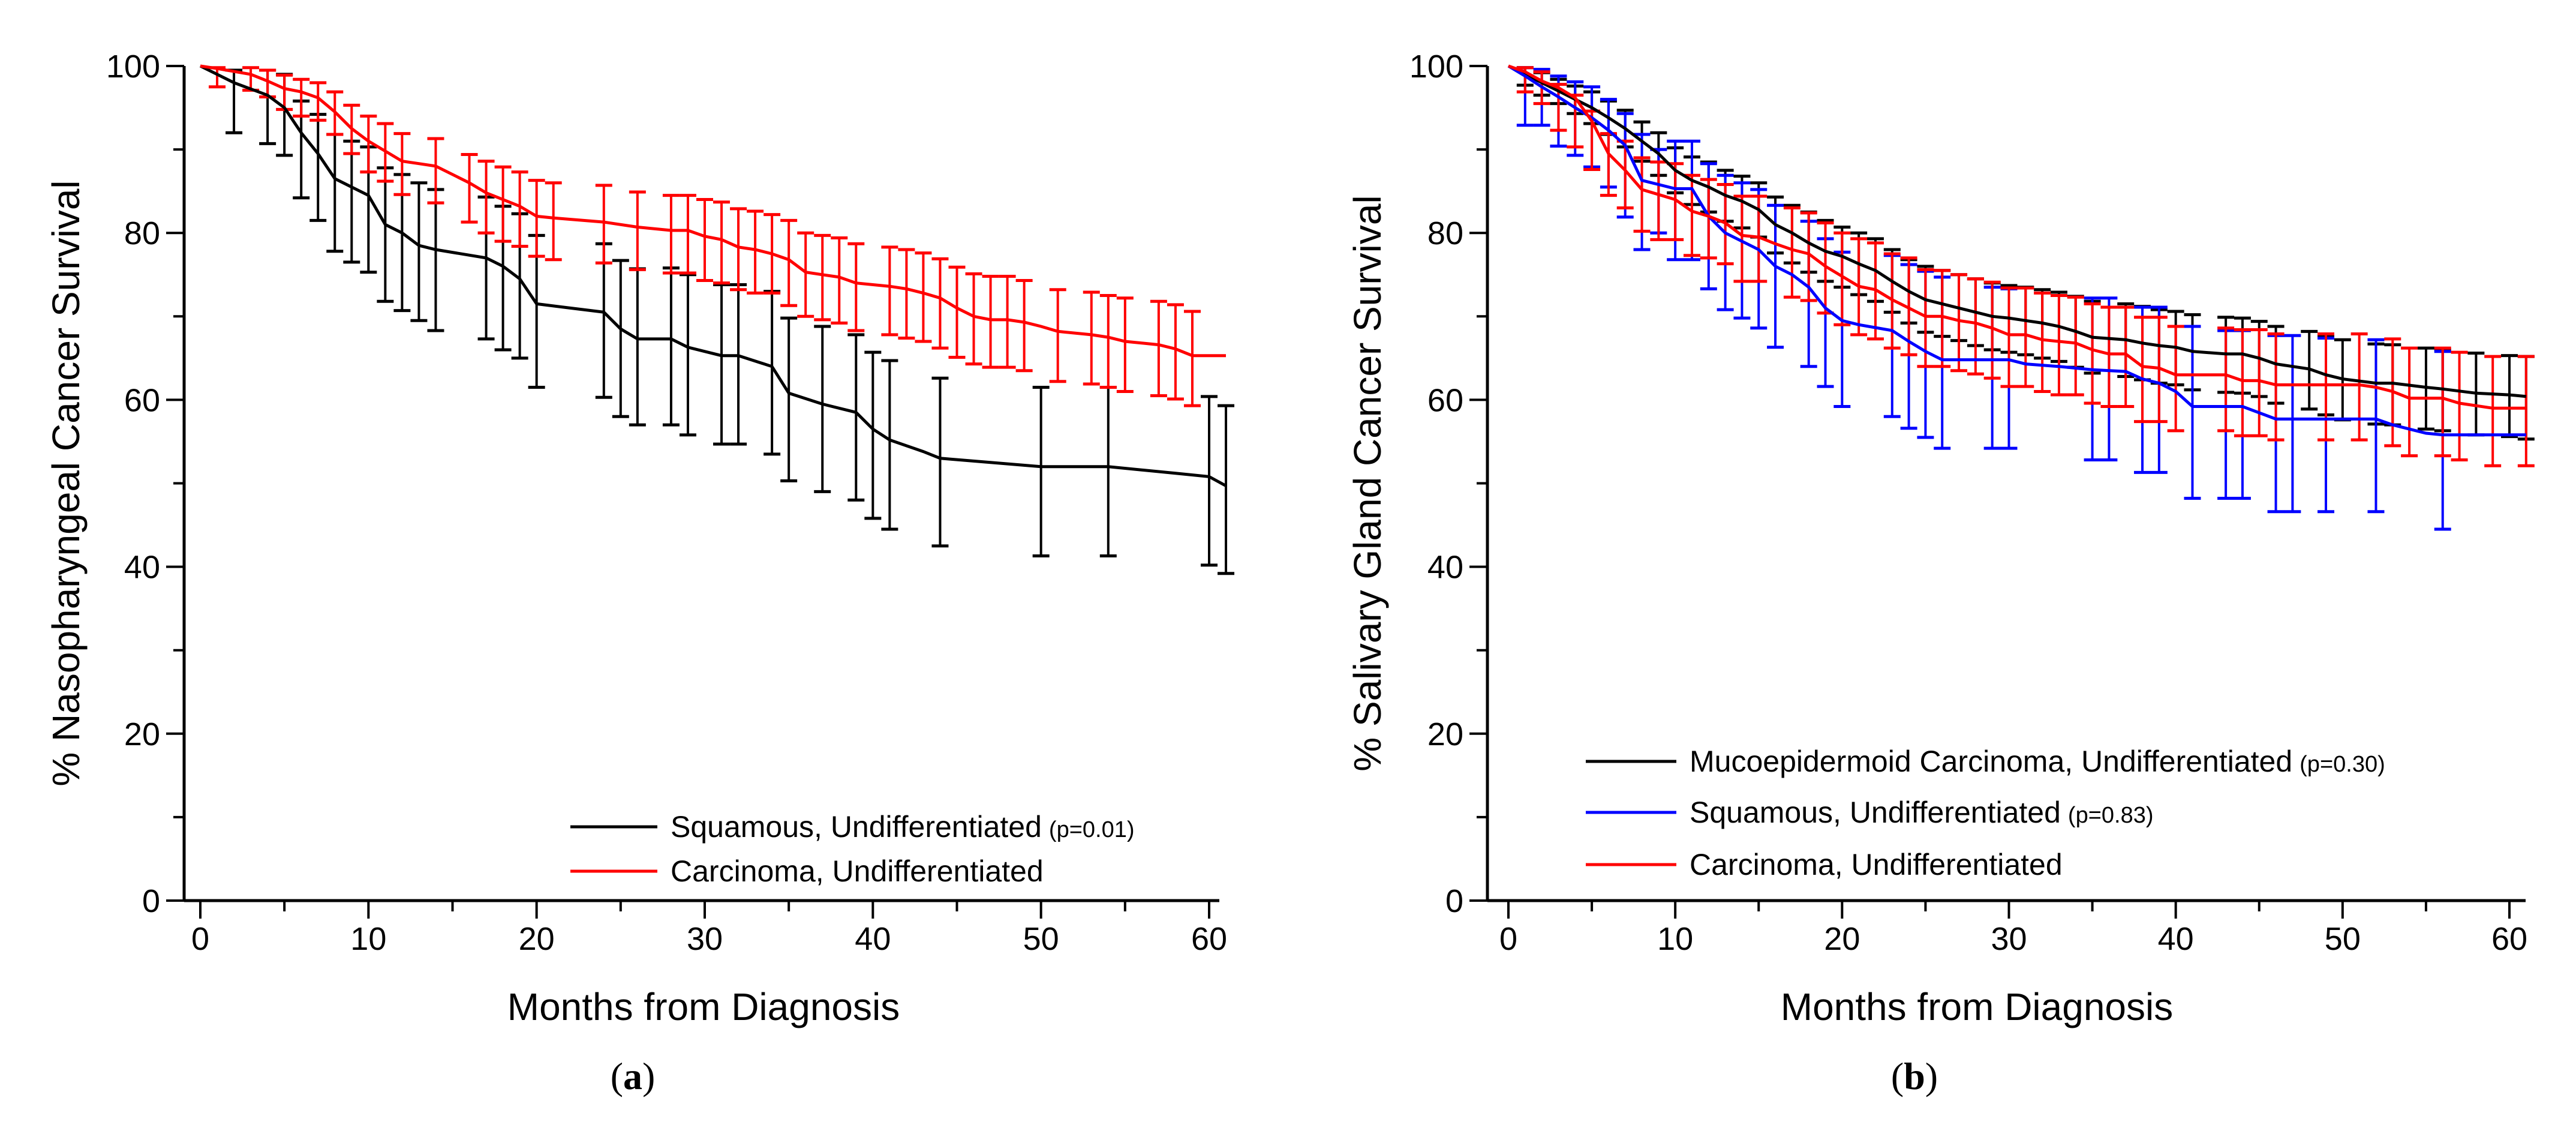 This screenshot has height=1125, width=2576. What do you see at coordinates (1436, 67) in the screenshot?
I see `y-tick-label: 100` at bounding box center [1436, 67].